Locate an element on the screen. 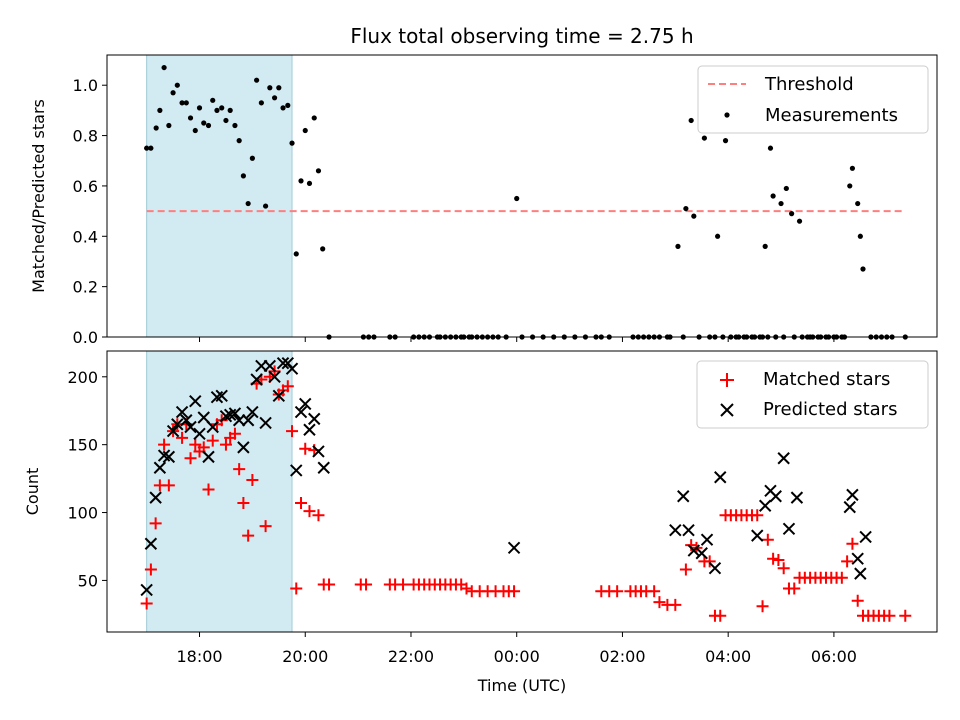  x-tick-label: 06:00 is located at coordinates (834, 656).